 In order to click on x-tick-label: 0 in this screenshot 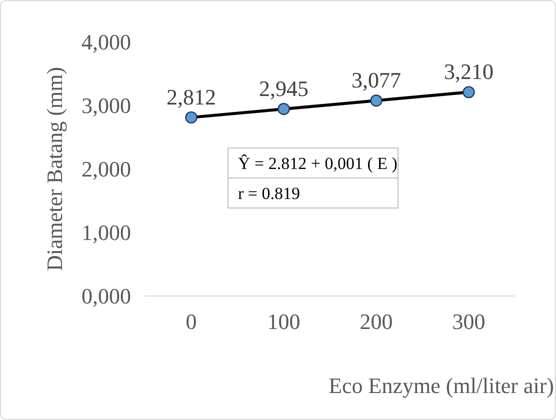, I will do `click(191, 321)`.